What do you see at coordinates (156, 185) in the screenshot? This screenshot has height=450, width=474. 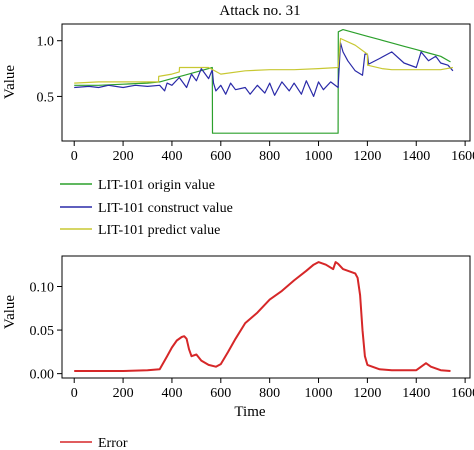 I see `legend-label-origin: LIT-101 origin value` at bounding box center [156, 185].